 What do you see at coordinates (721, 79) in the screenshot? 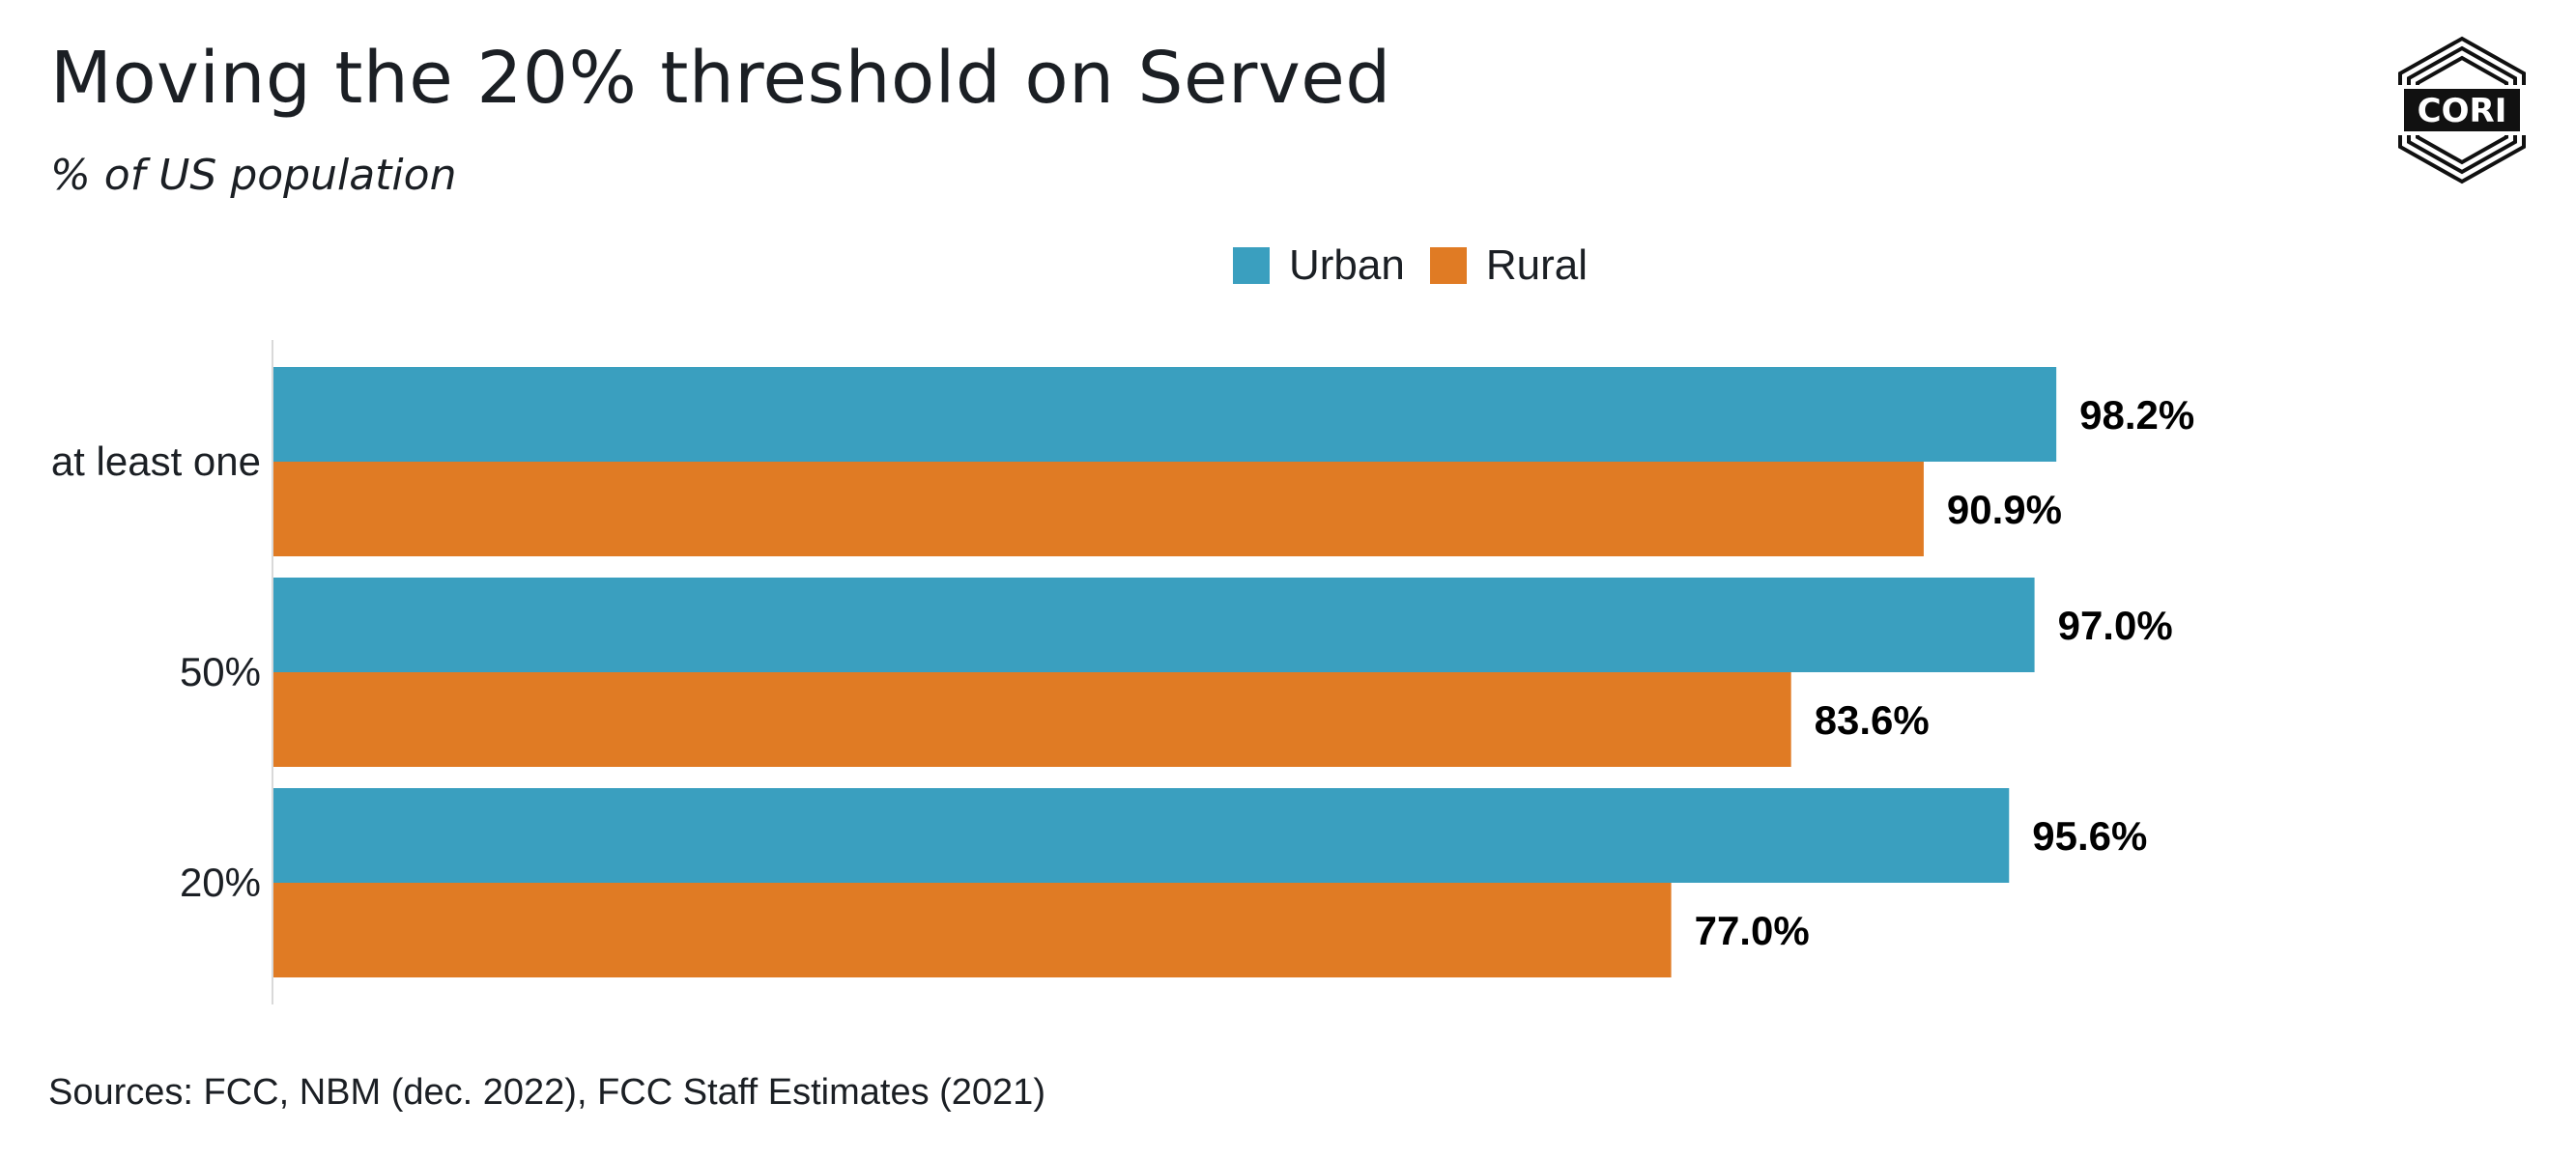
I see `chart-title: Moving the 20% threshold on Served` at bounding box center [721, 79].